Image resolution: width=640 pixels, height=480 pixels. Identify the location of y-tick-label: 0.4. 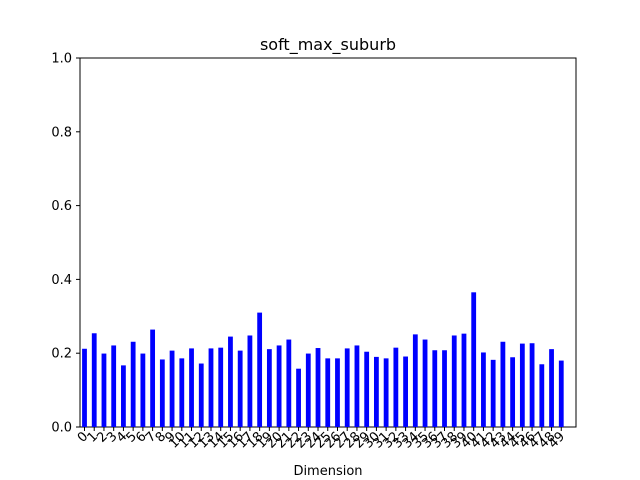
(61, 280).